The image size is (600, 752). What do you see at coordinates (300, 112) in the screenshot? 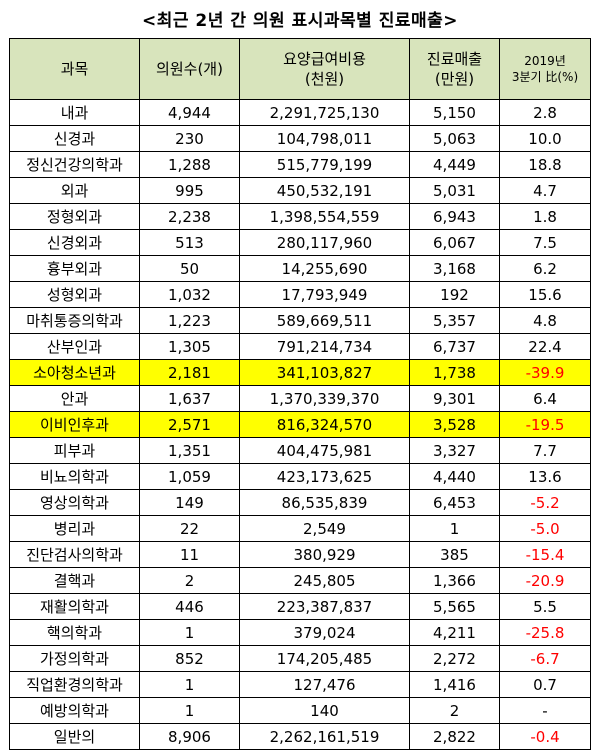
I see `table-row: 내과 4,944 2,291,725,130 5,150 2.8` at bounding box center [300, 112].